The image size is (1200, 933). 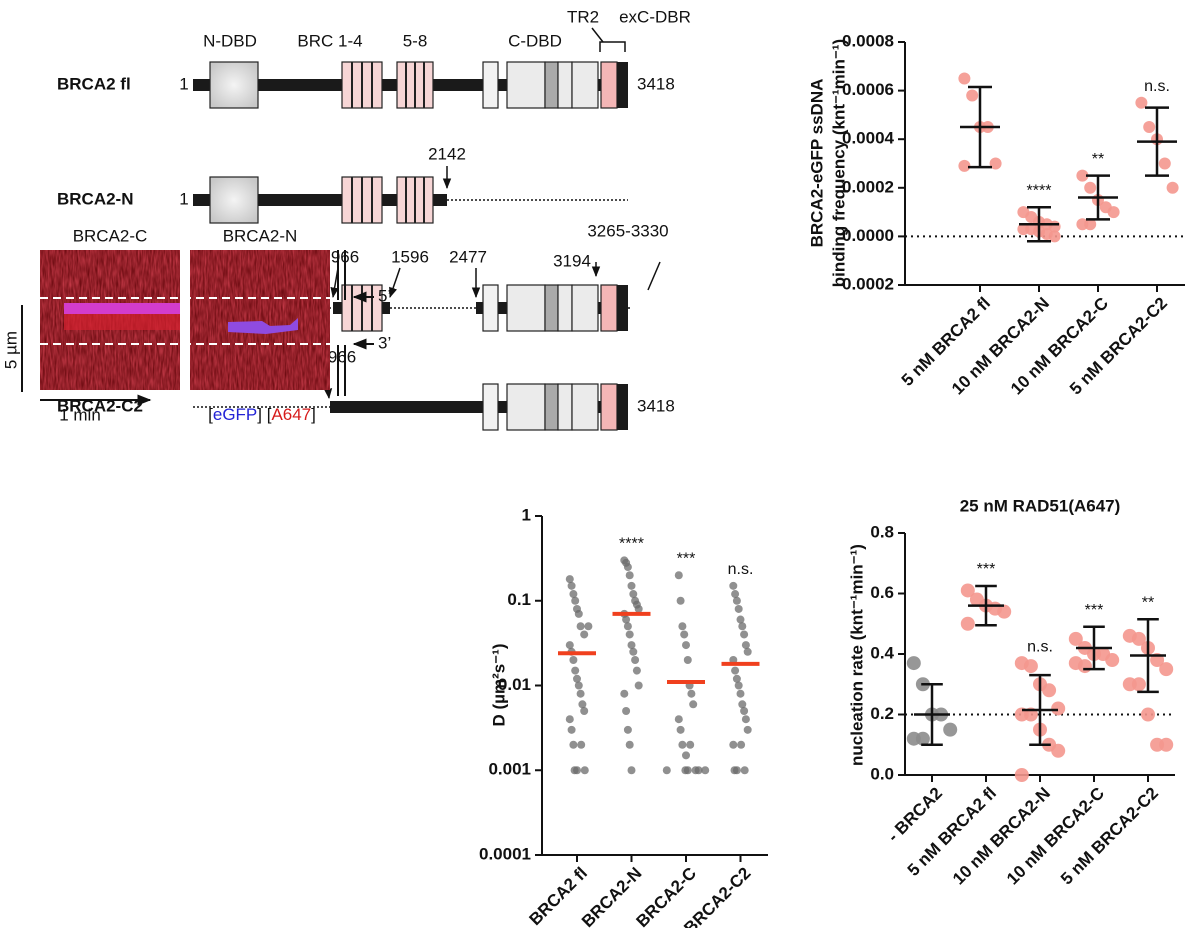 What do you see at coordinates (342, 356) in the screenshot?
I see `residue-marker: 966` at bounding box center [342, 356].